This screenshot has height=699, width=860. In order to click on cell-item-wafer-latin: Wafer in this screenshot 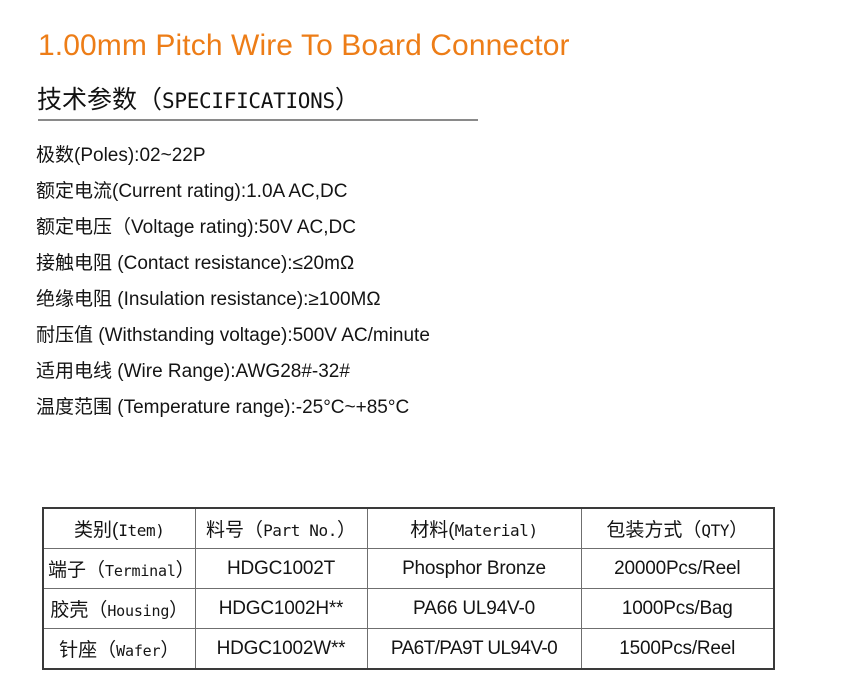, I will do `click(138, 651)`.